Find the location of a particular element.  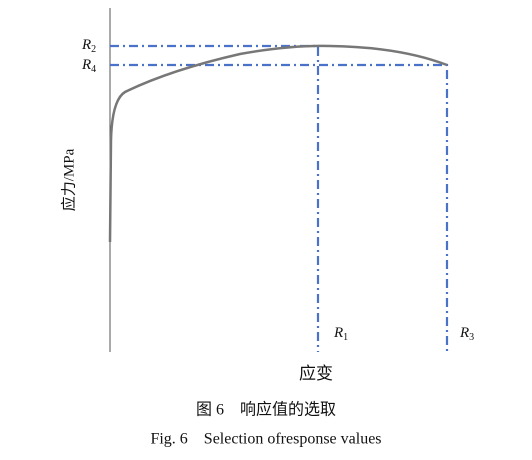

r3-label: R3 is located at coordinates (466, 334).